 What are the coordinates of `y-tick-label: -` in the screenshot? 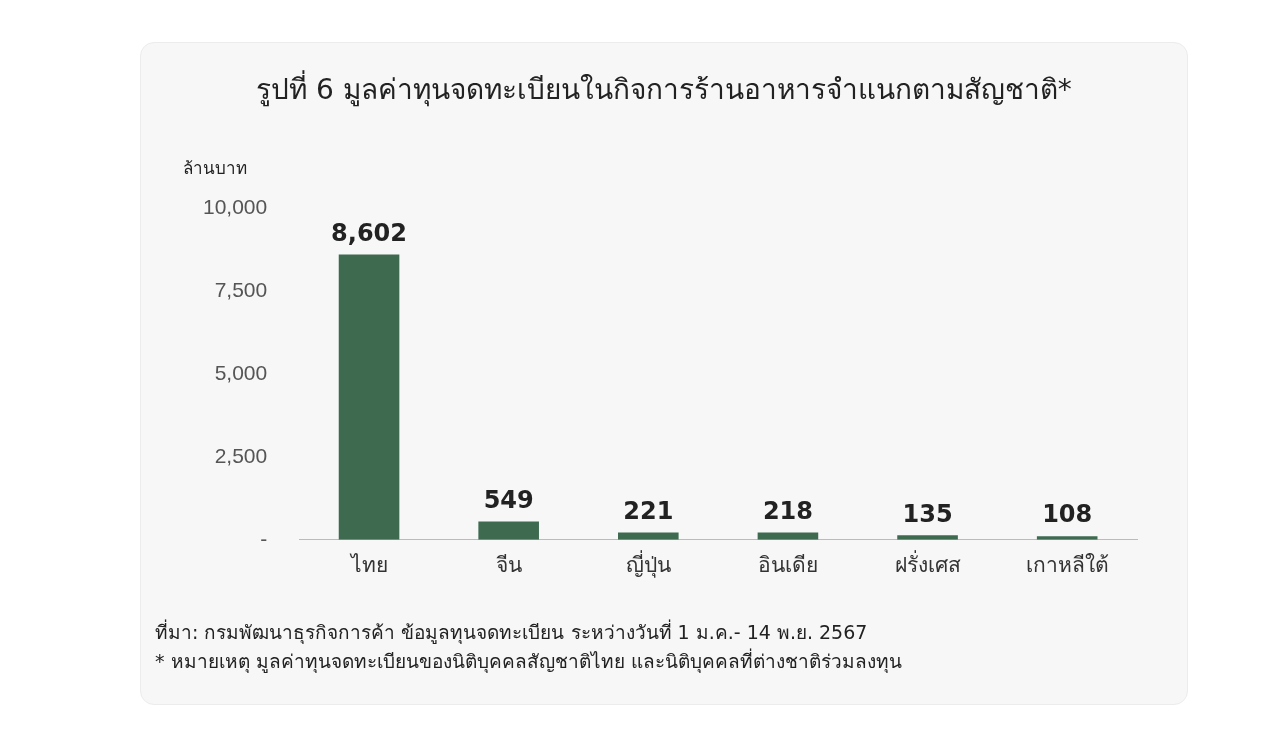 It's located at (264, 538).